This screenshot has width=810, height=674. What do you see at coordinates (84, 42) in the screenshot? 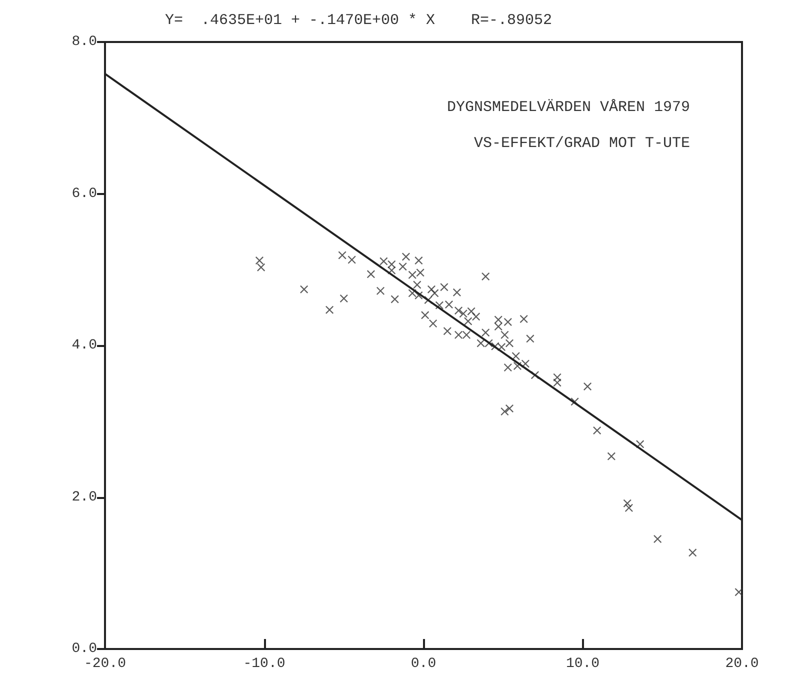
I see `y-tick-label: 8.0` at bounding box center [84, 42].